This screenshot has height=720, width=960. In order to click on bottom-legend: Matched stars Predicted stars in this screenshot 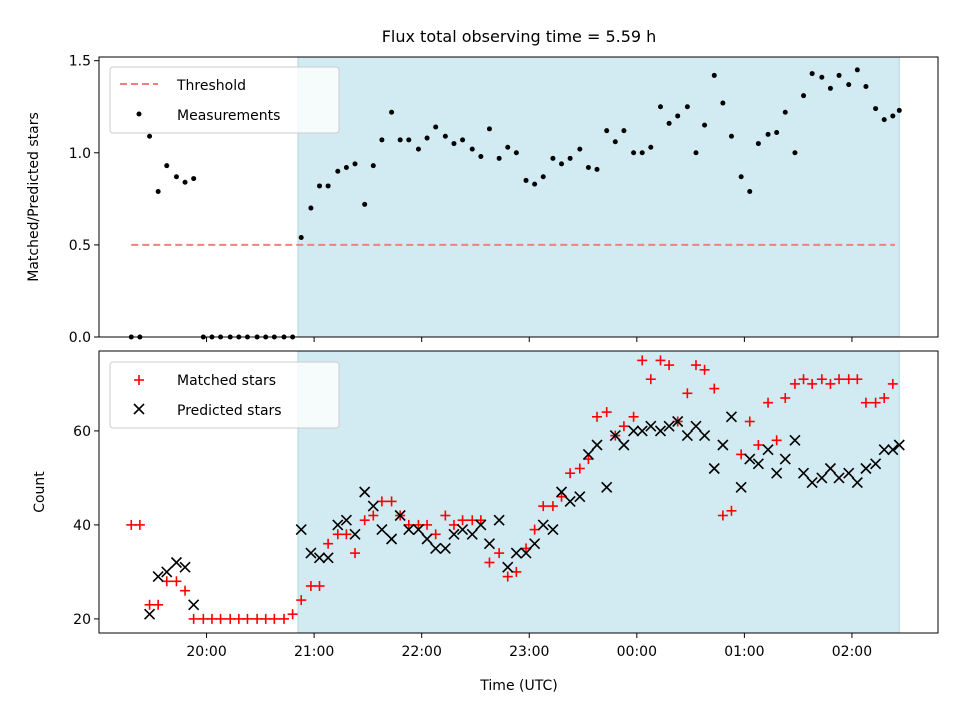, I will do `click(224, 395)`.